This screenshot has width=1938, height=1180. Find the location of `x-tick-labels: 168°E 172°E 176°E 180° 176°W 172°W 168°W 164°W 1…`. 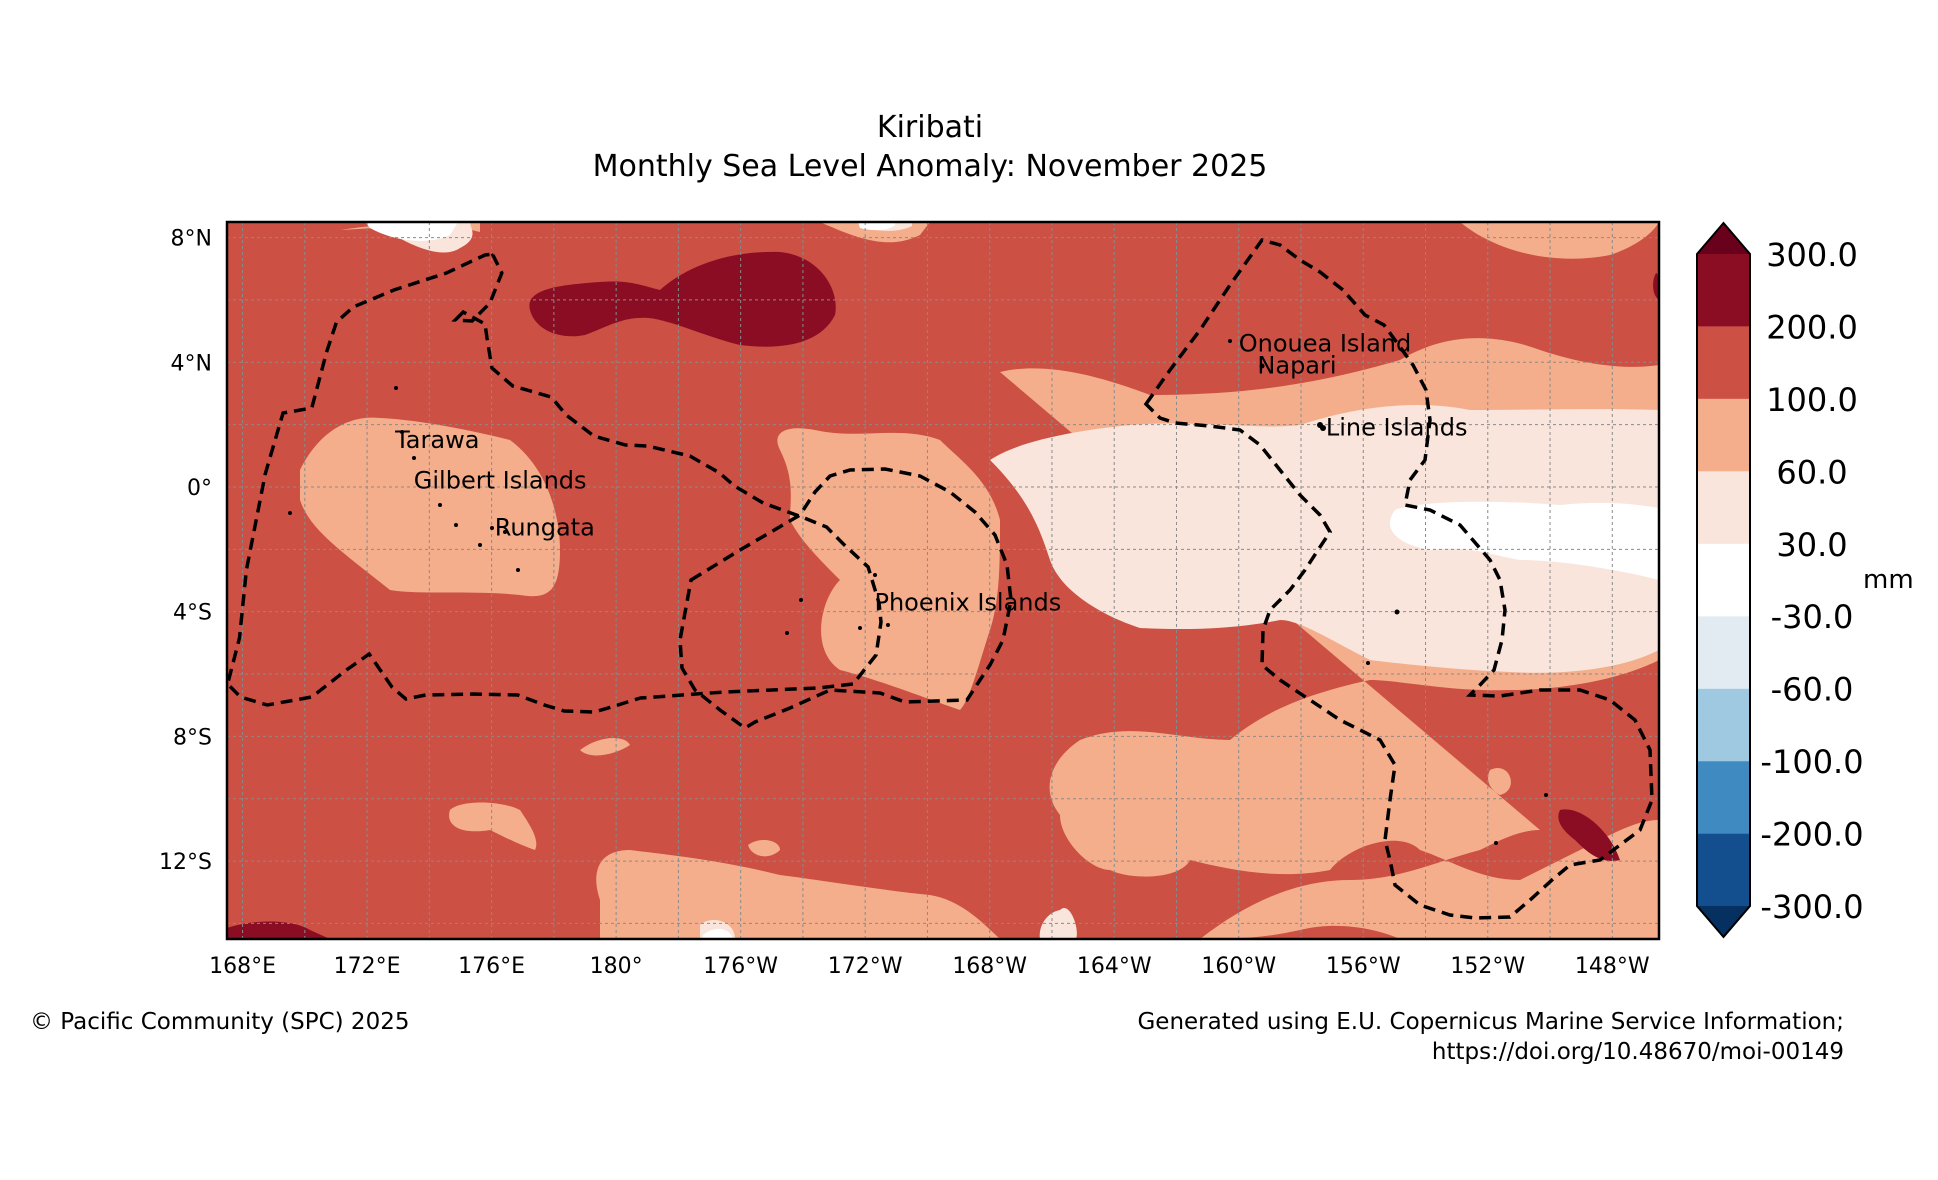

x-tick-labels: 168°E 172°E 176°E 180° 176°W 172°W 168°W 164°W 1… is located at coordinates (929, 966).